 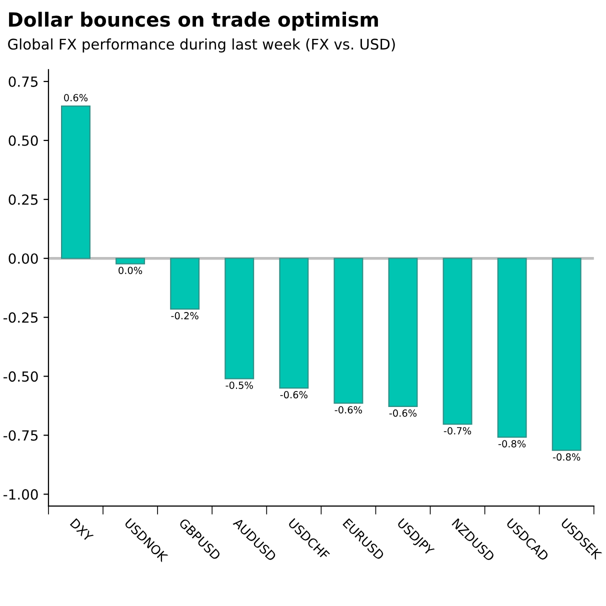 I want to click on data-label: 0.0%, so click(x=130, y=270).